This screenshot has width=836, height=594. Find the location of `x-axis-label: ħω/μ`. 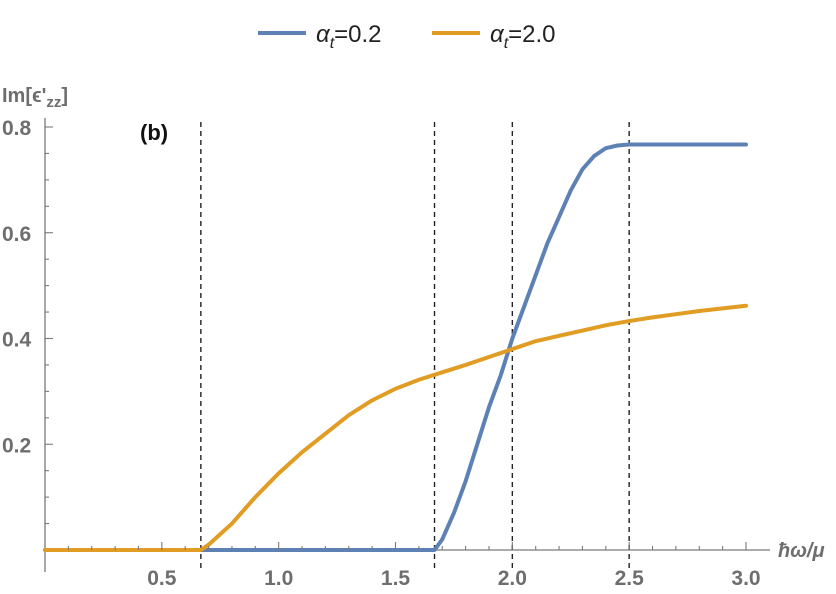

x-axis-label: ħω/μ is located at coordinates (801, 551).